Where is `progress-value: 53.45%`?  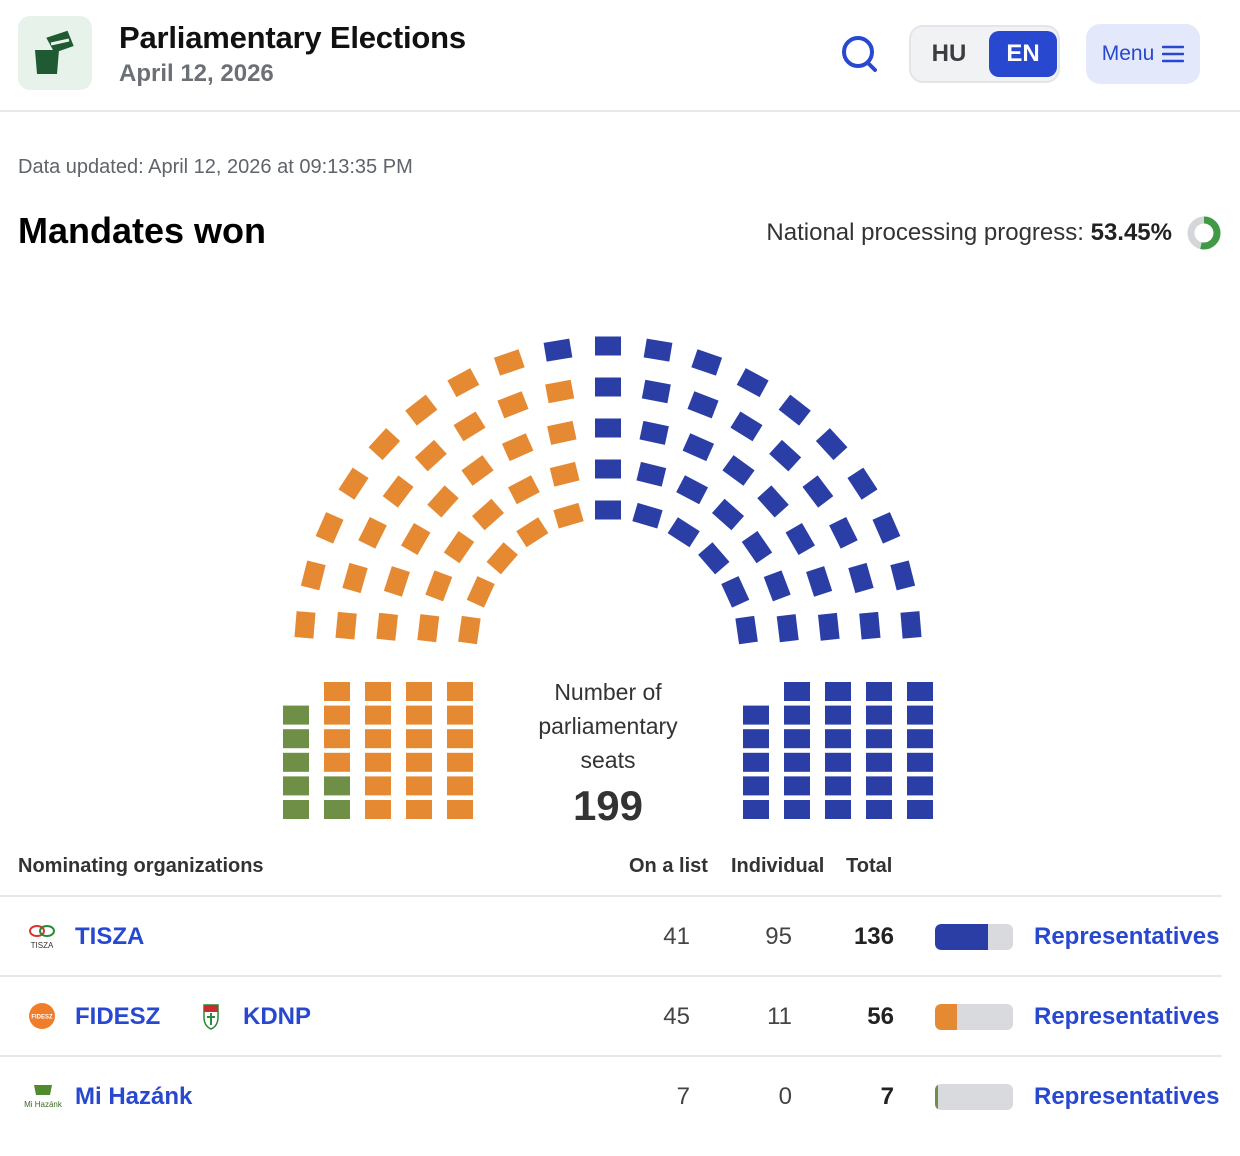 progress-value: 53.45% is located at coordinates (1131, 232).